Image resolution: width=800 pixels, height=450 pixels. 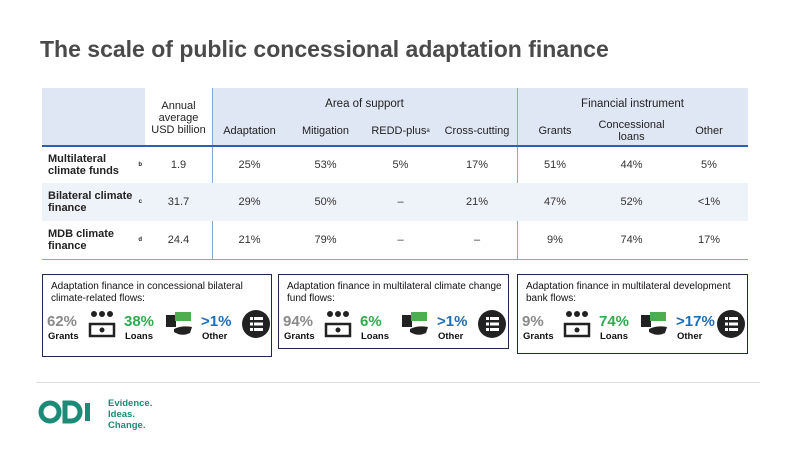 I want to click on table-cell: 50%, so click(x=325, y=202).